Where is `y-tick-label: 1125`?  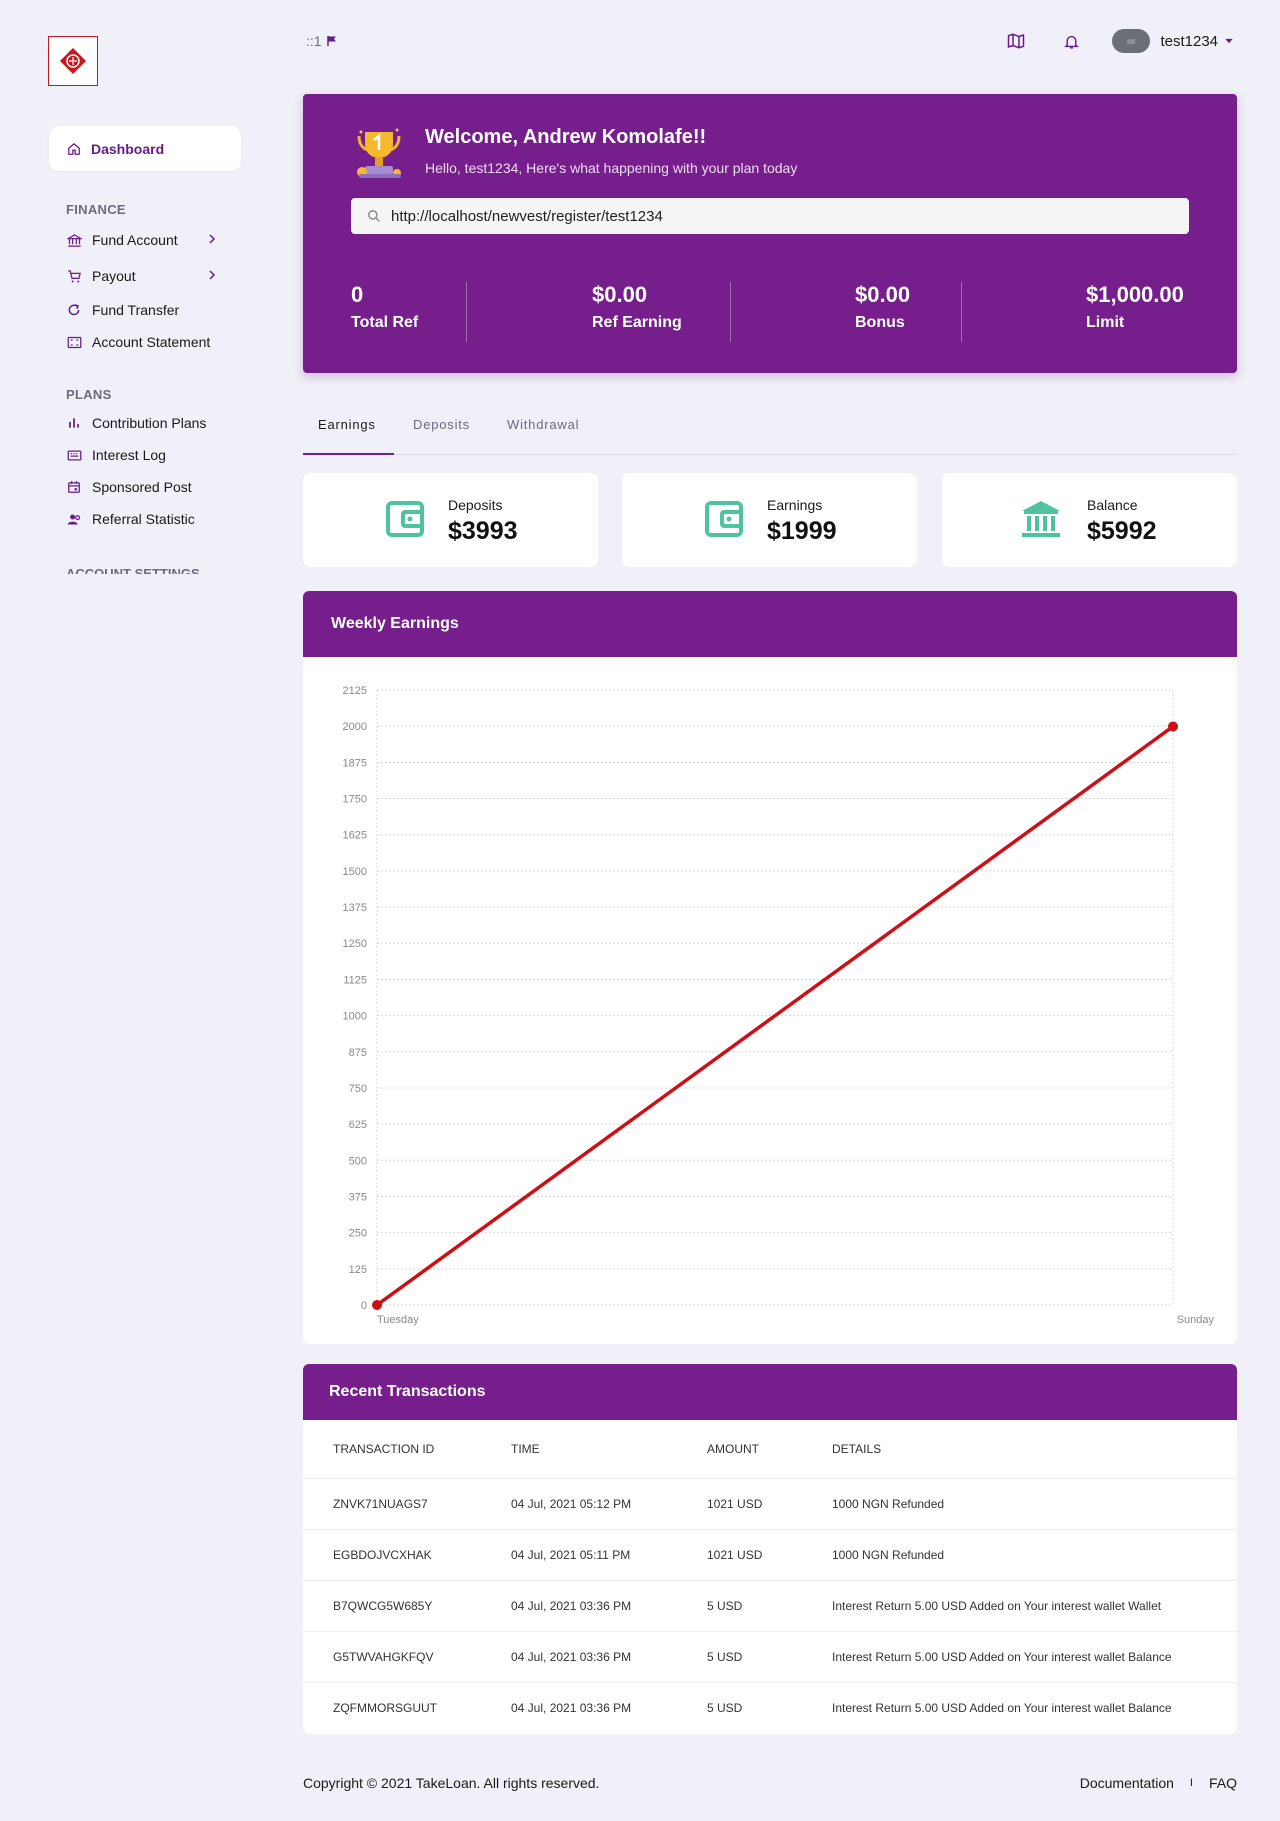 y-tick-label: 1125 is located at coordinates (355, 980).